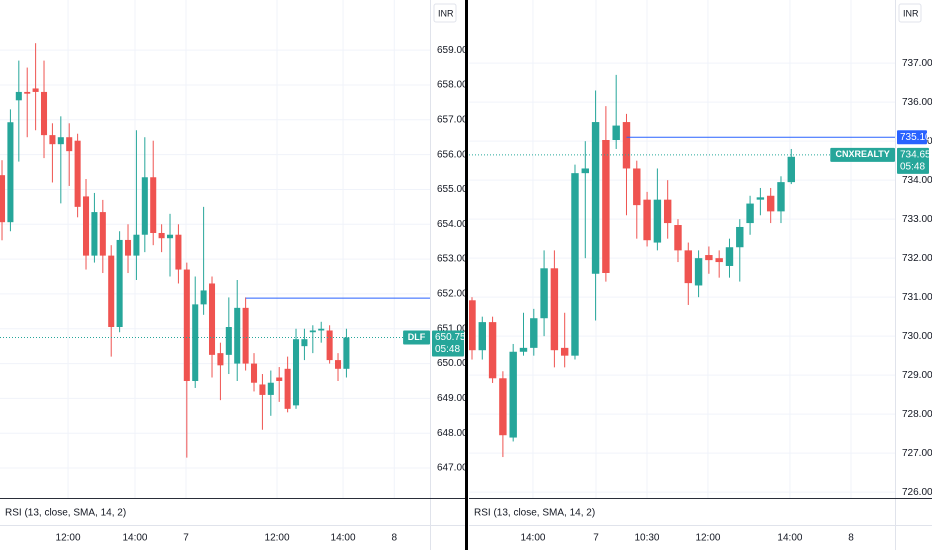 Image resolution: width=932 pixels, height=550 pixels. Describe the element at coordinates (917, 63) in the screenshot. I see `y-tick-label: 737.00` at that location.